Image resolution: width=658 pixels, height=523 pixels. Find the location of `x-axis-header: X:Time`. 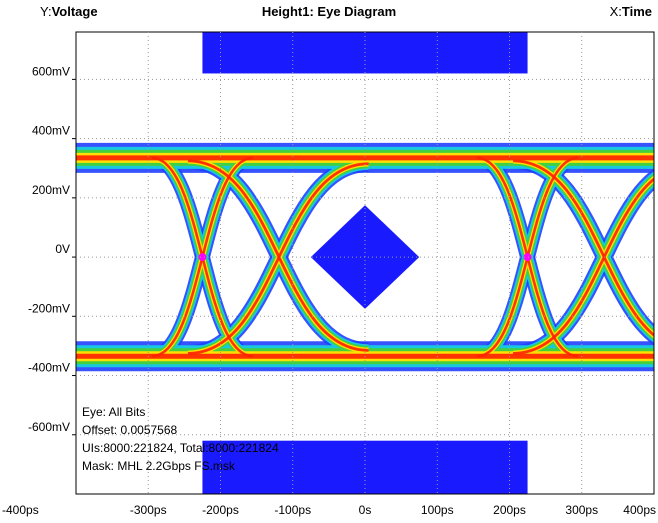

x-axis-header: X:Time is located at coordinates (631, 11).